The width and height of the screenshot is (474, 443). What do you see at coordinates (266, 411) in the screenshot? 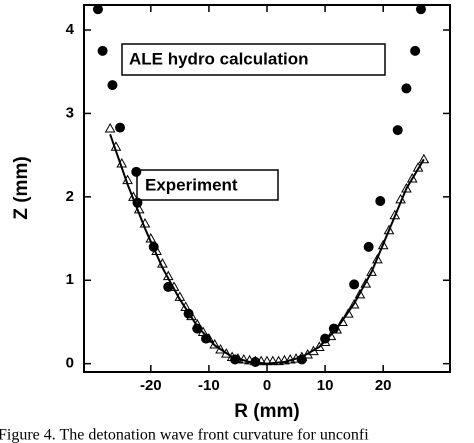
I see `x-axis-label: R (mm)` at bounding box center [266, 411].